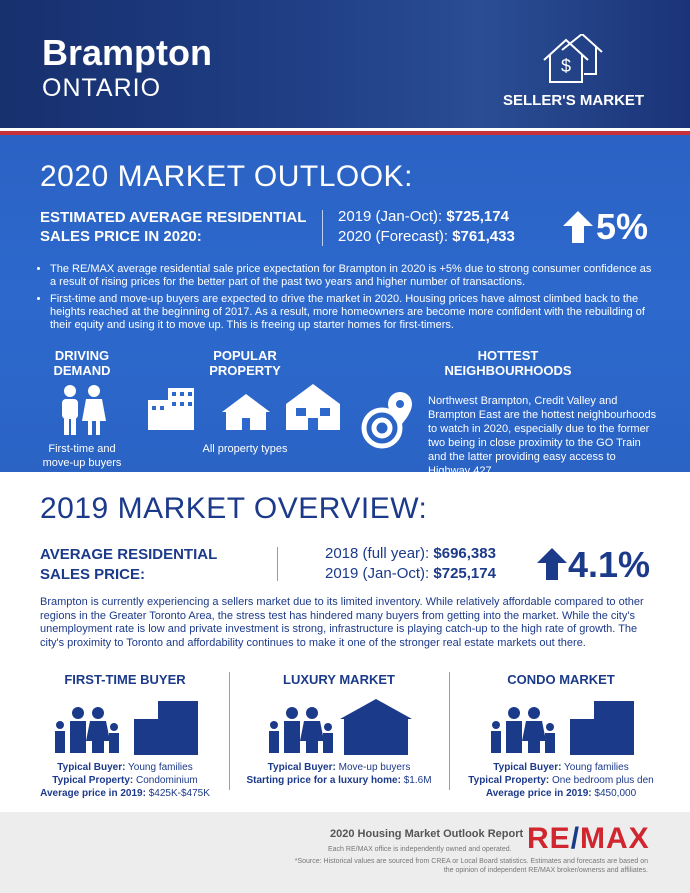 This screenshot has height=893, width=690. I want to click on popular-property-title: POPULAR PROPERTY, so click(245, 363).